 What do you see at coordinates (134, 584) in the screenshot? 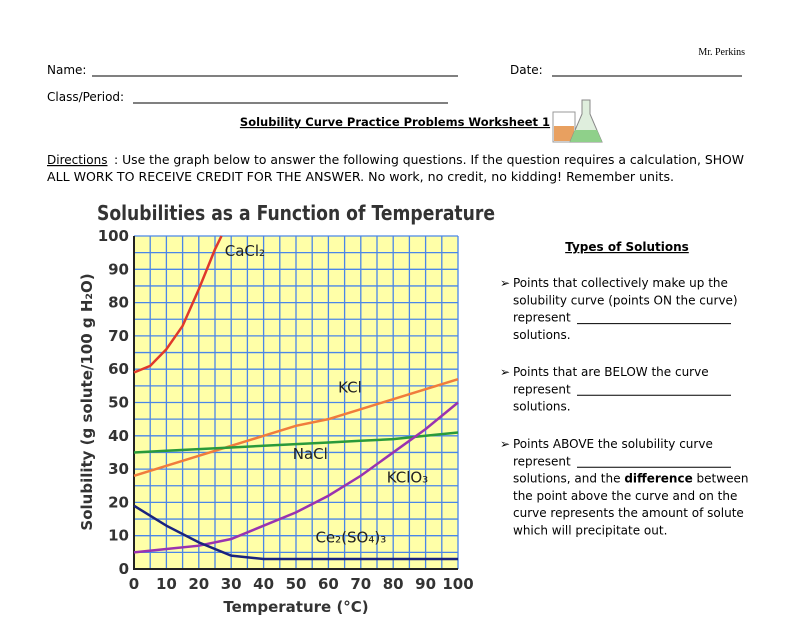
I see `x-tick-label: 0` at bounding box center [134, 584].